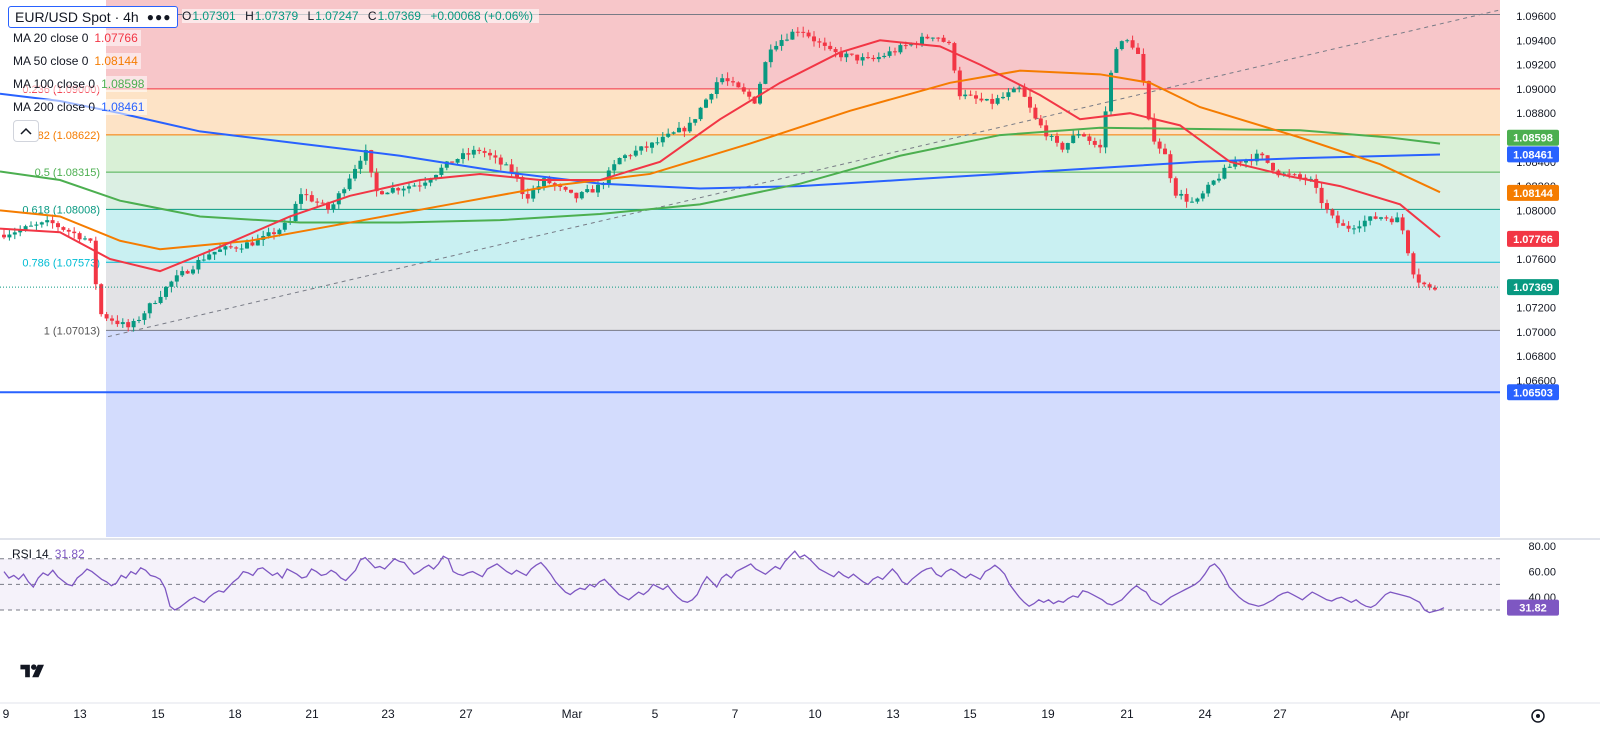 The image size is (1600, 741). Describe the element at coordinates (75, 61) in the screenshot. I see `ma50-legend: MA 50 close 0 1.08144` at that location.